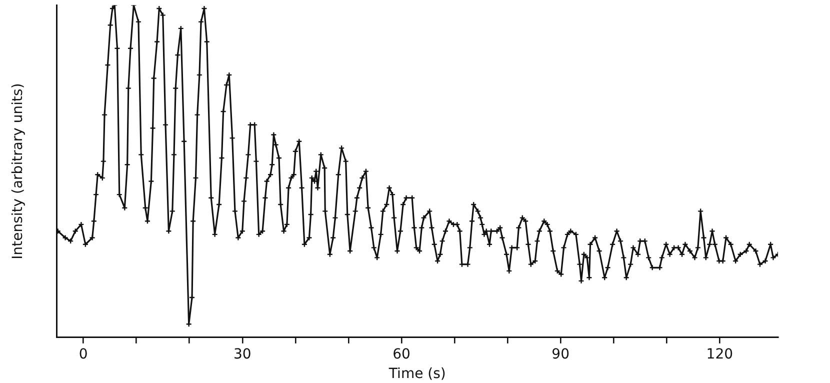  What do you see at coordinates (18, 171) in the screenshot?
I see `y-axis-title: Intensity (arbitrary units)` at bounding box center [18, 171].